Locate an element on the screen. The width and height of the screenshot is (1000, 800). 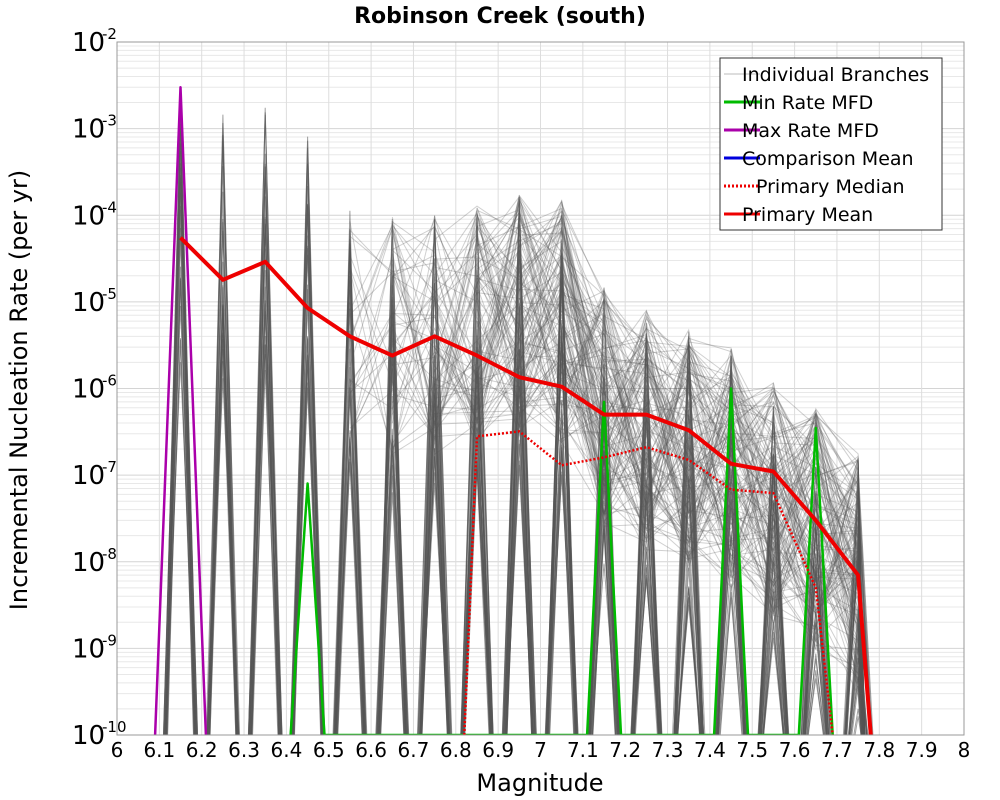
y-tick-exponent: -7 is located at coordinates (109, 467).